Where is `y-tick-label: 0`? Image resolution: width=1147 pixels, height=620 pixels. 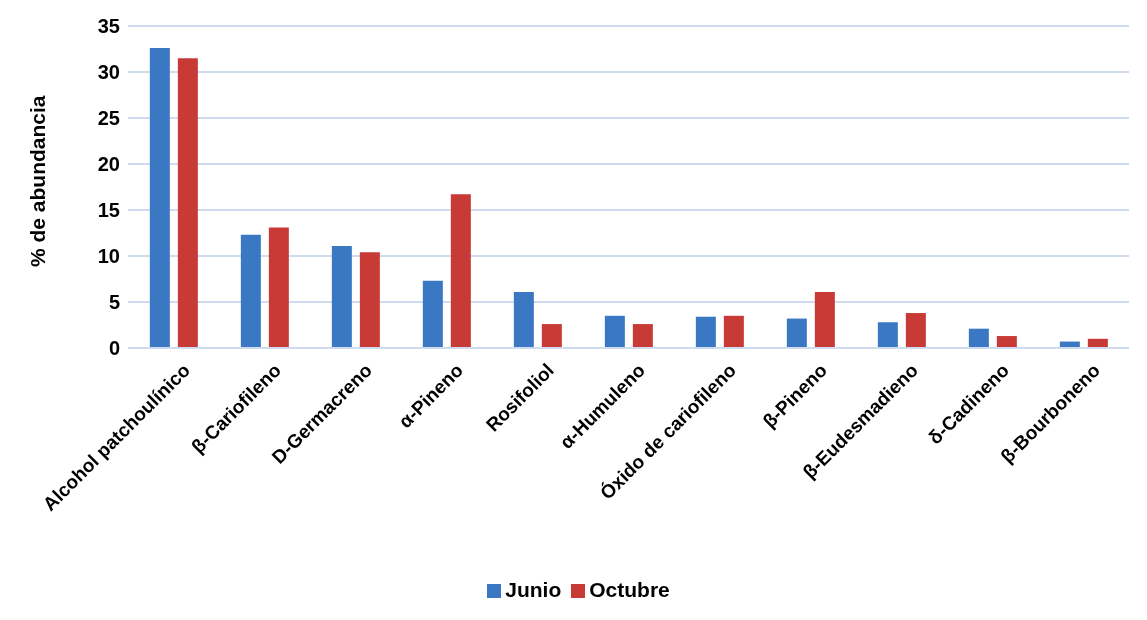
y-tick-label: 0 is located at coordinates (114, 348).